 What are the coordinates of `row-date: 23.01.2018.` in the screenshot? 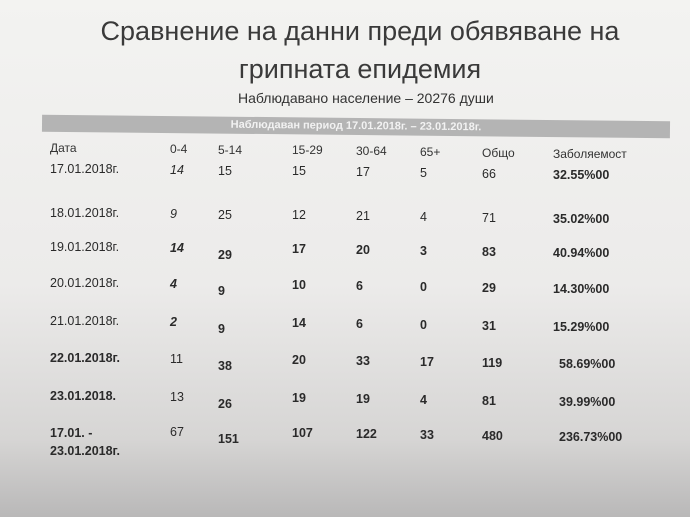 It's located at (83, 396).